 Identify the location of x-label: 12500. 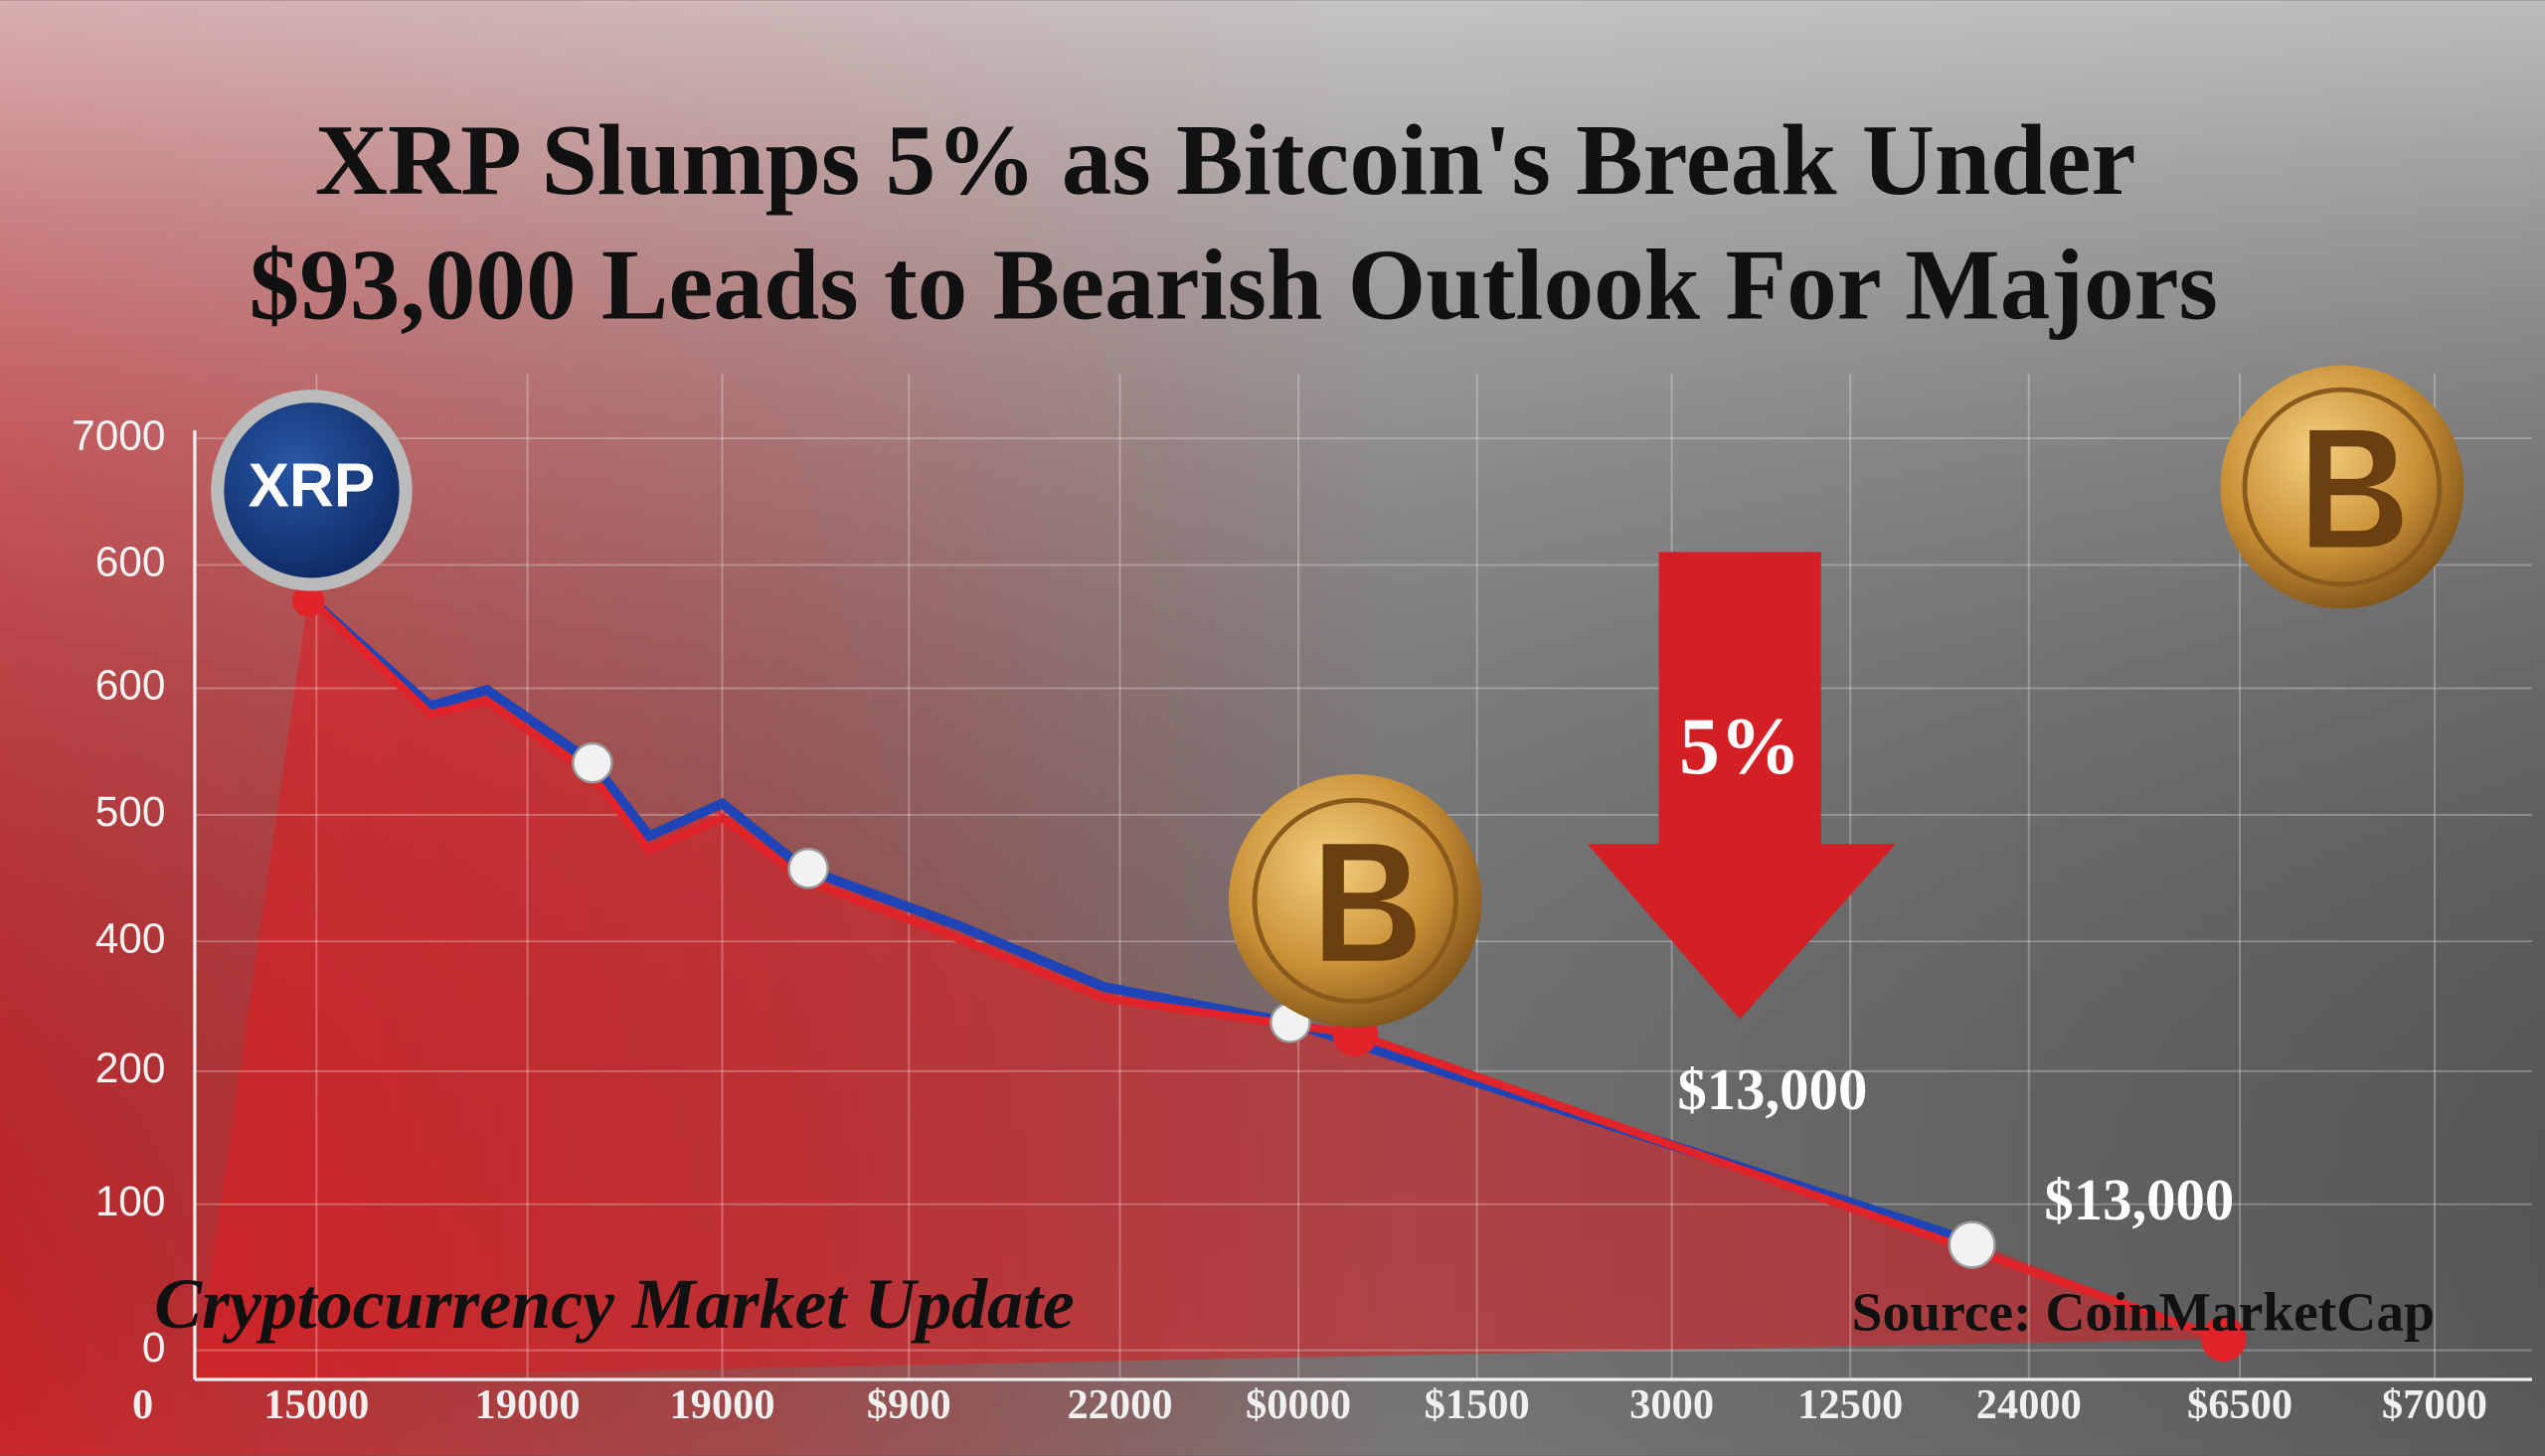
(1850, 1404).